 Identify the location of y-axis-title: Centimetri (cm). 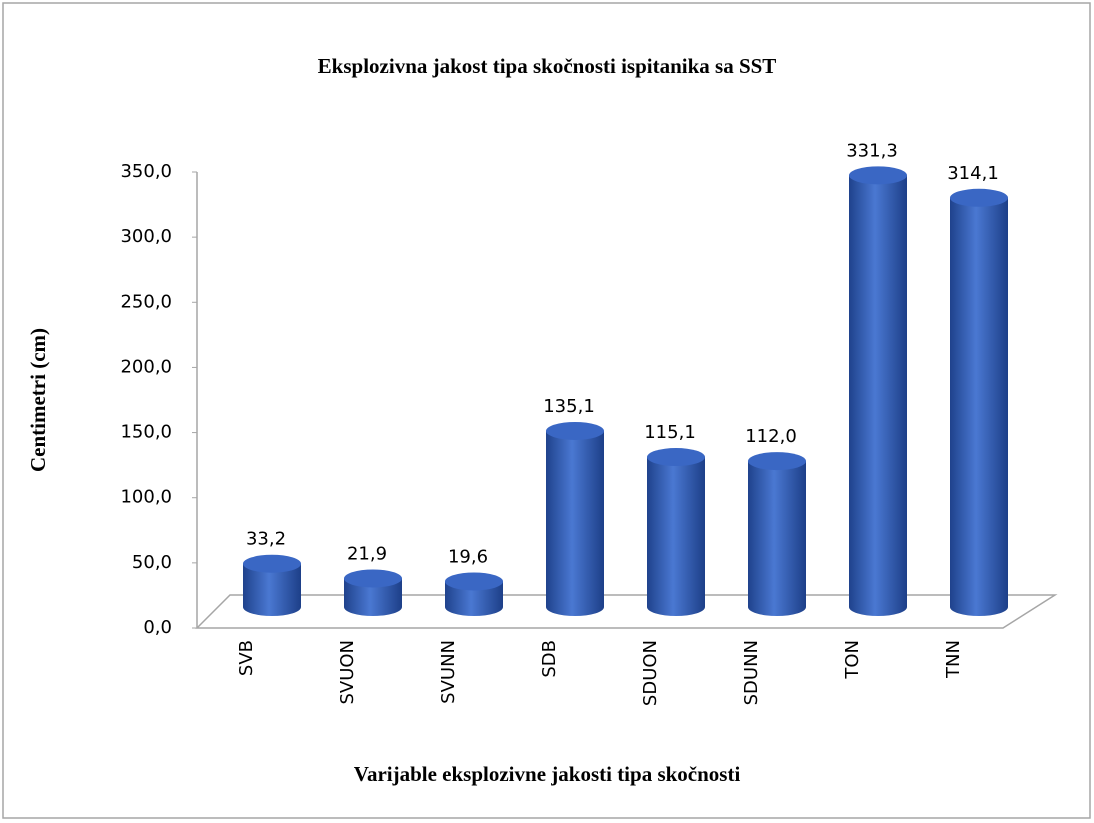
(38, 400).